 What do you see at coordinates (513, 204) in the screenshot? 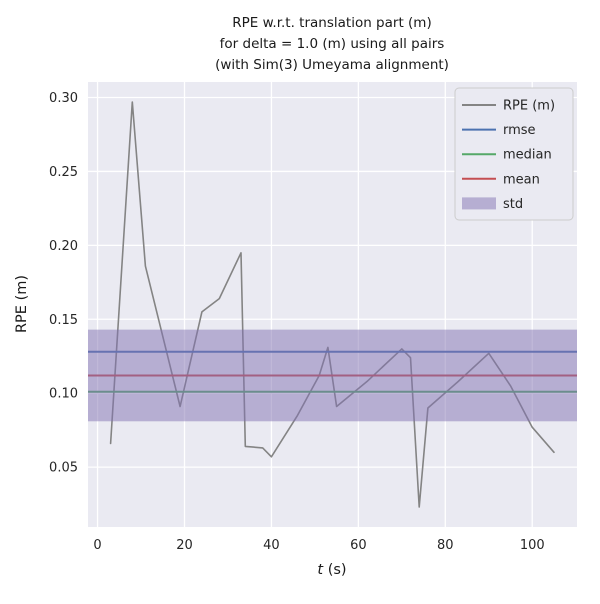
I see `legend-label: std` at bounding box center [513, 204].